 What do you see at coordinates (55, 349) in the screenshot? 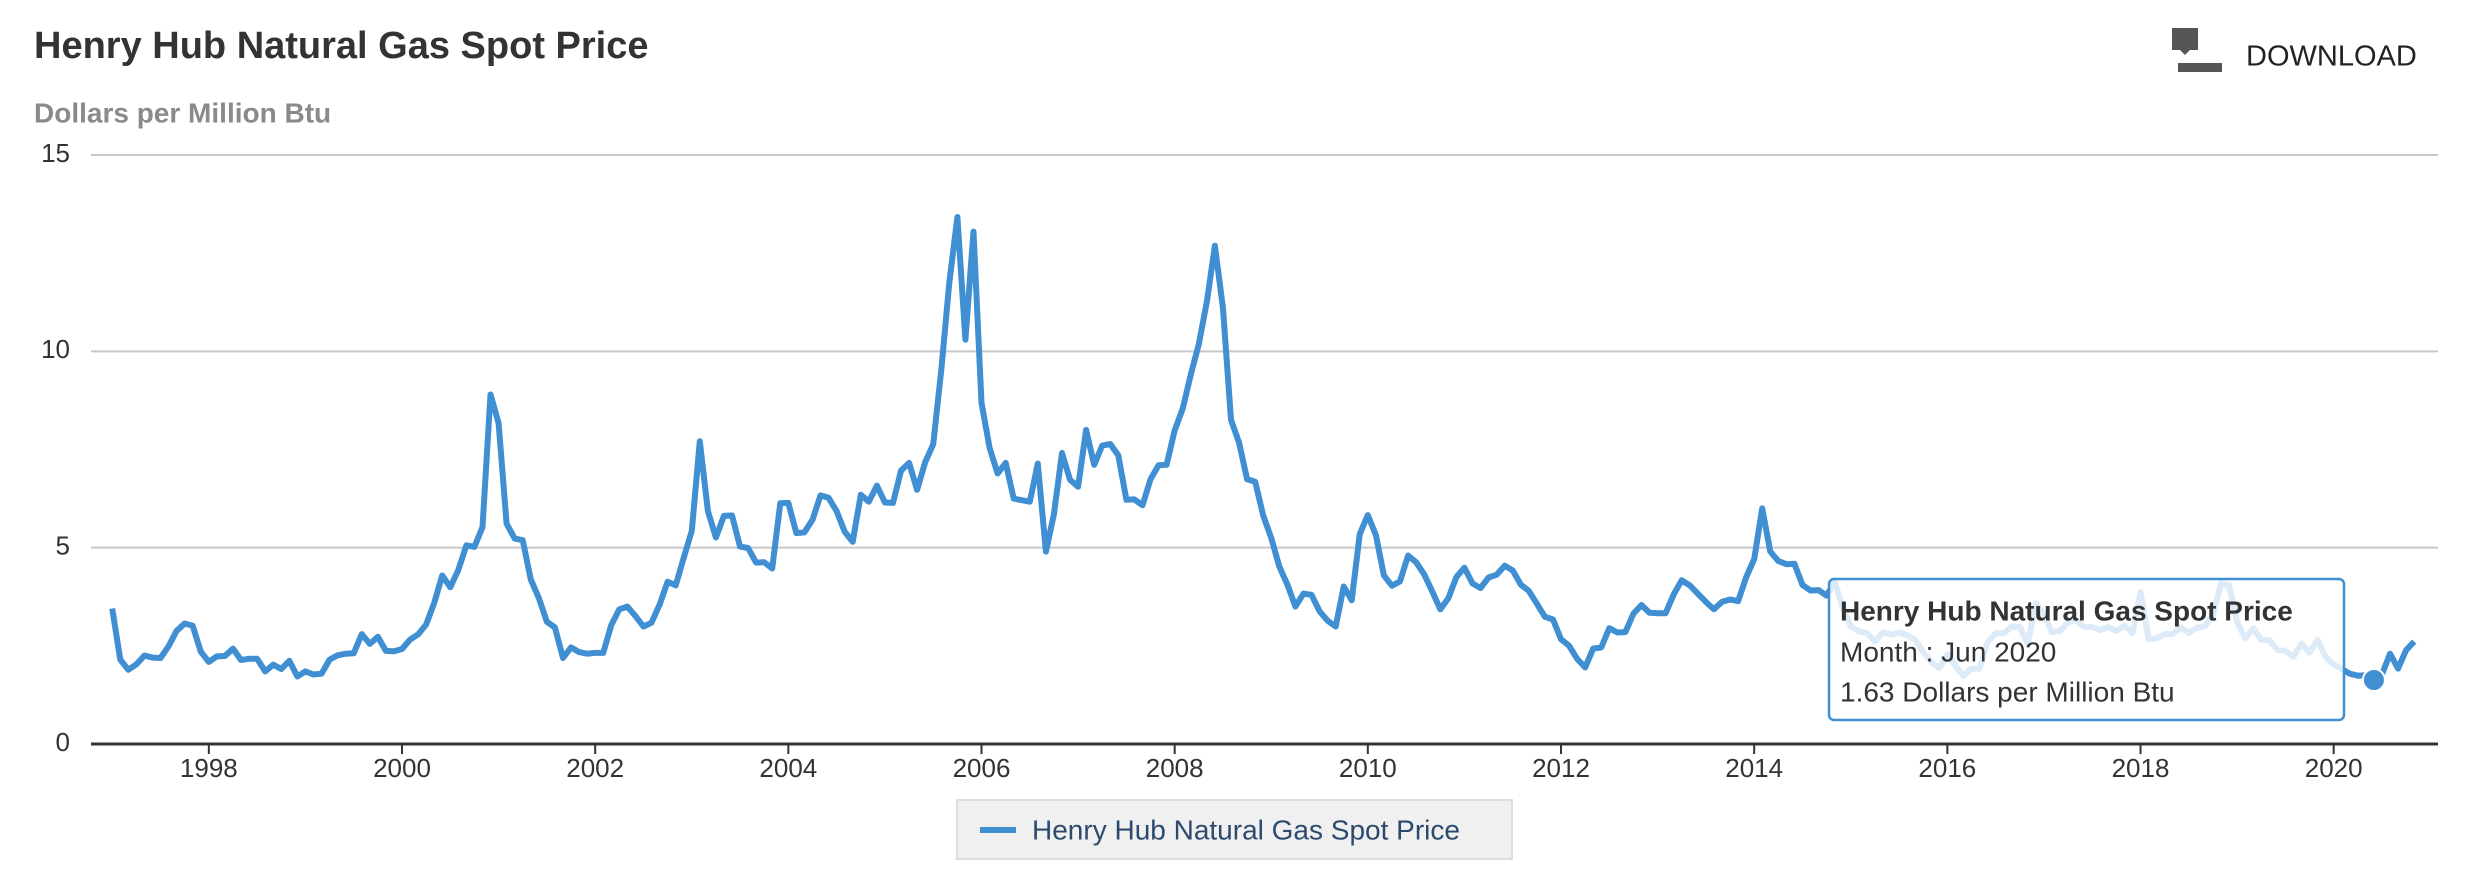
I see `y-tick-label: 10` at bounding box center [55, 349].